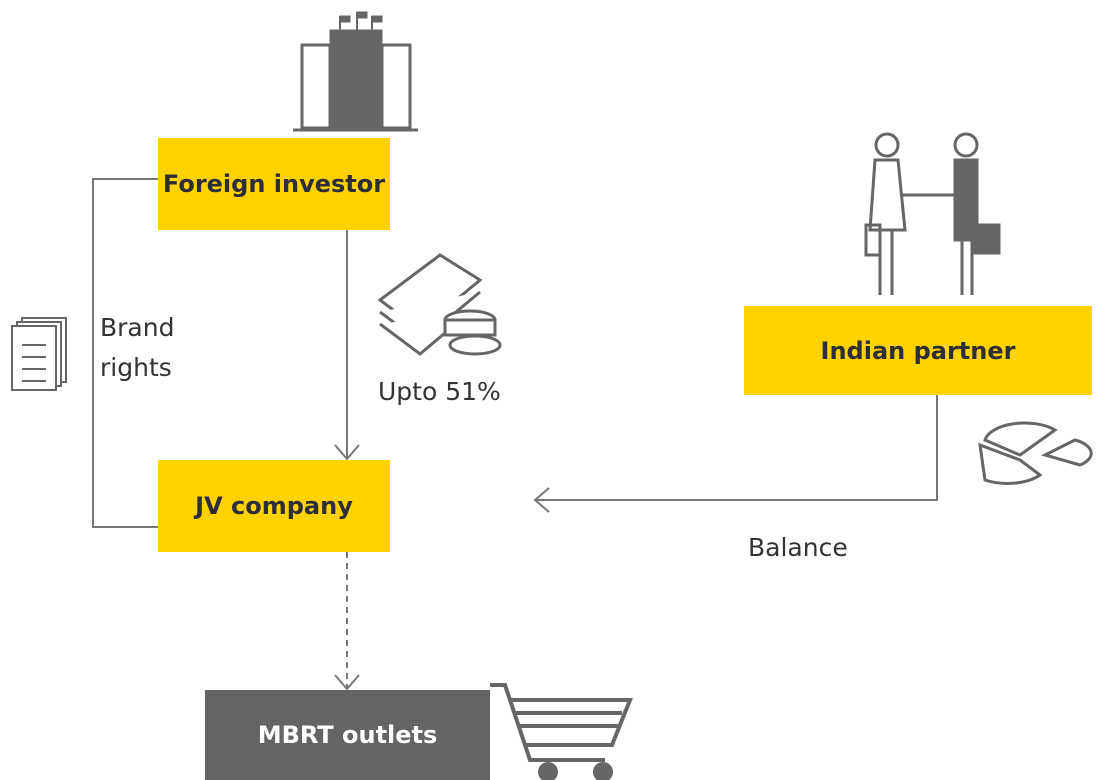  I want to click on edge-label: Balance, so click(798, 547).